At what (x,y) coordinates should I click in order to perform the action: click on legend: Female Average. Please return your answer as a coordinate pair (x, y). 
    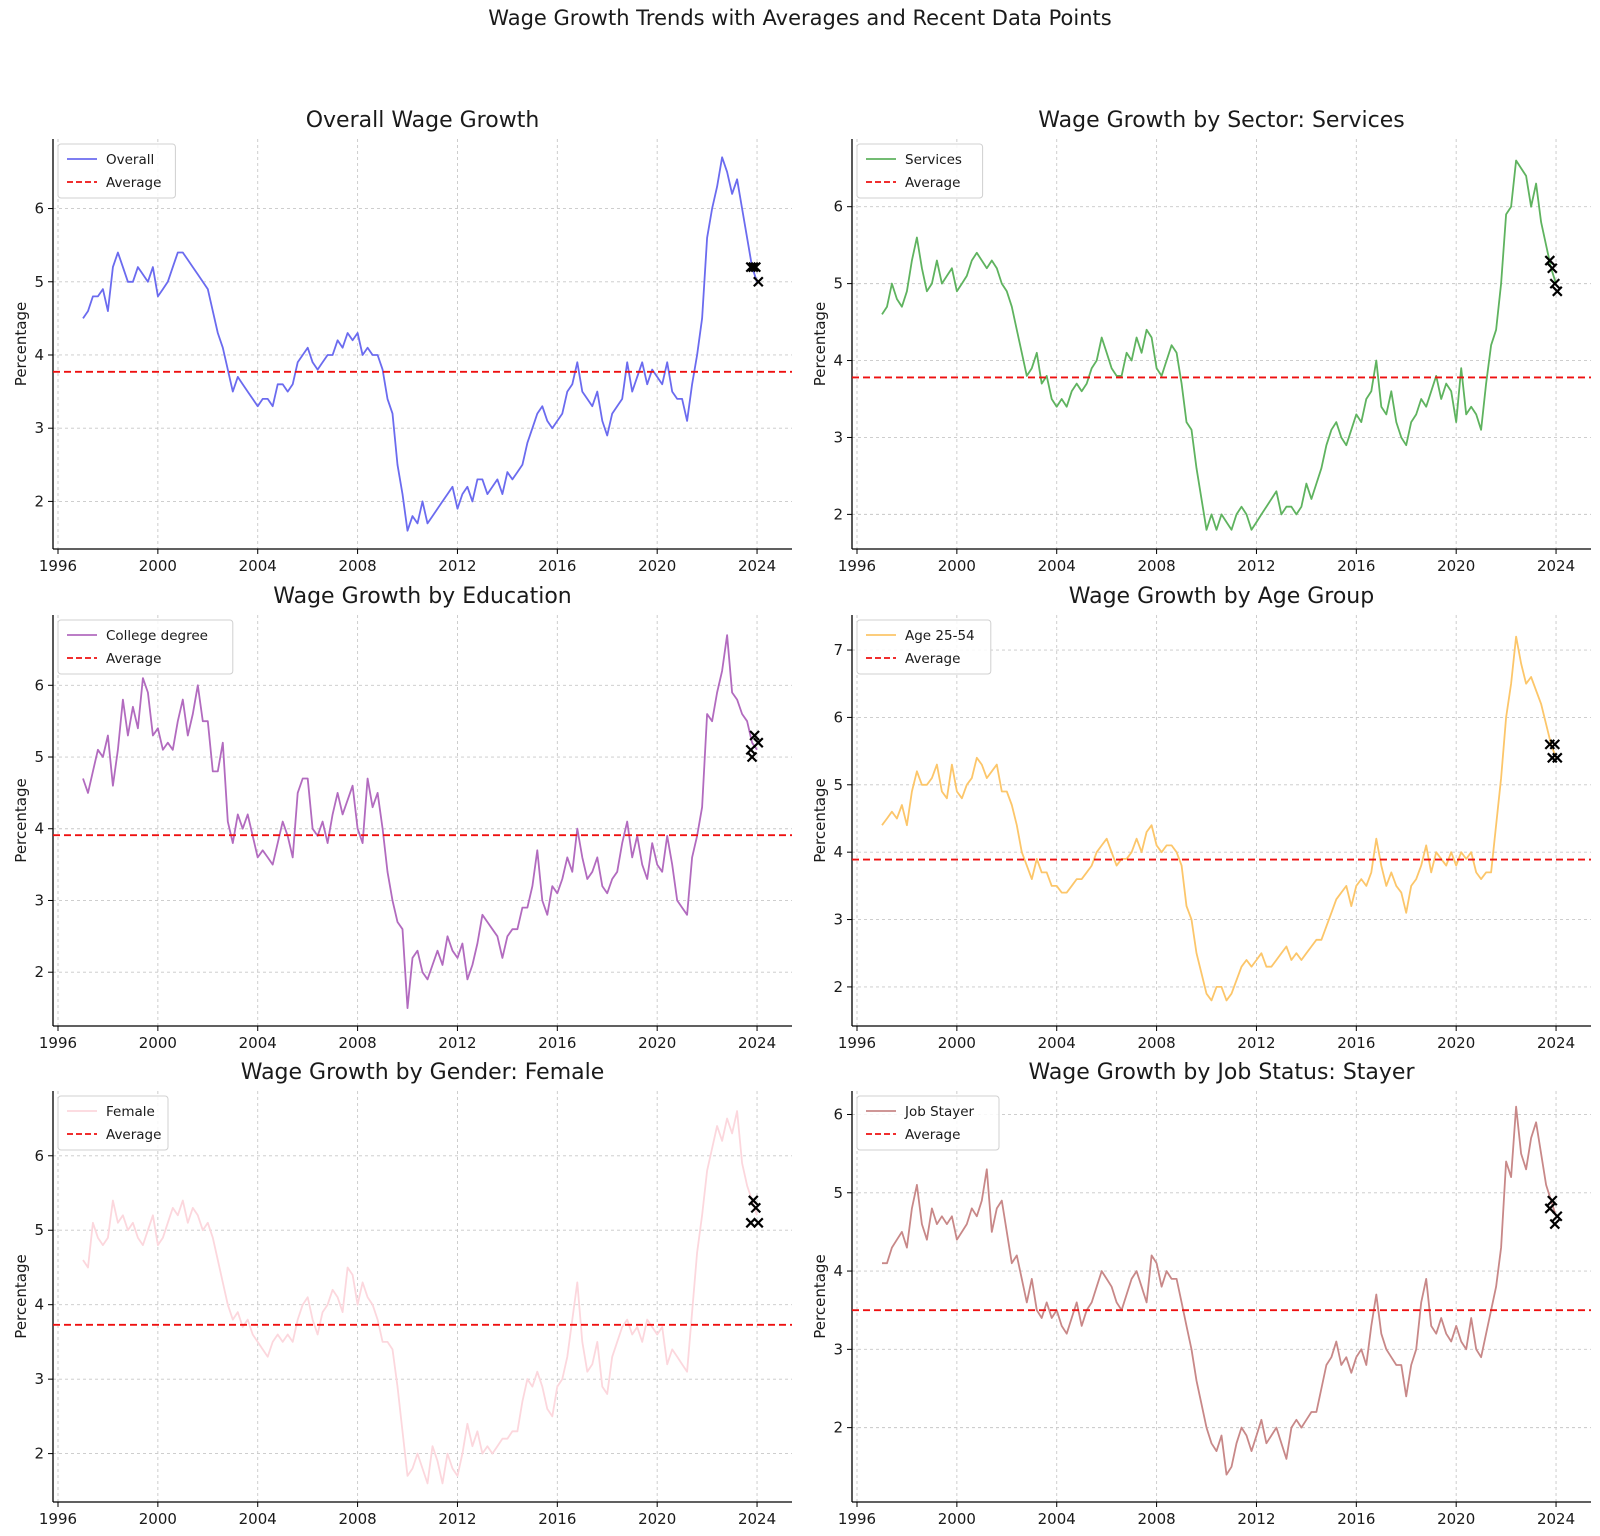
    Looking at the image, I should click on (113, 1123).